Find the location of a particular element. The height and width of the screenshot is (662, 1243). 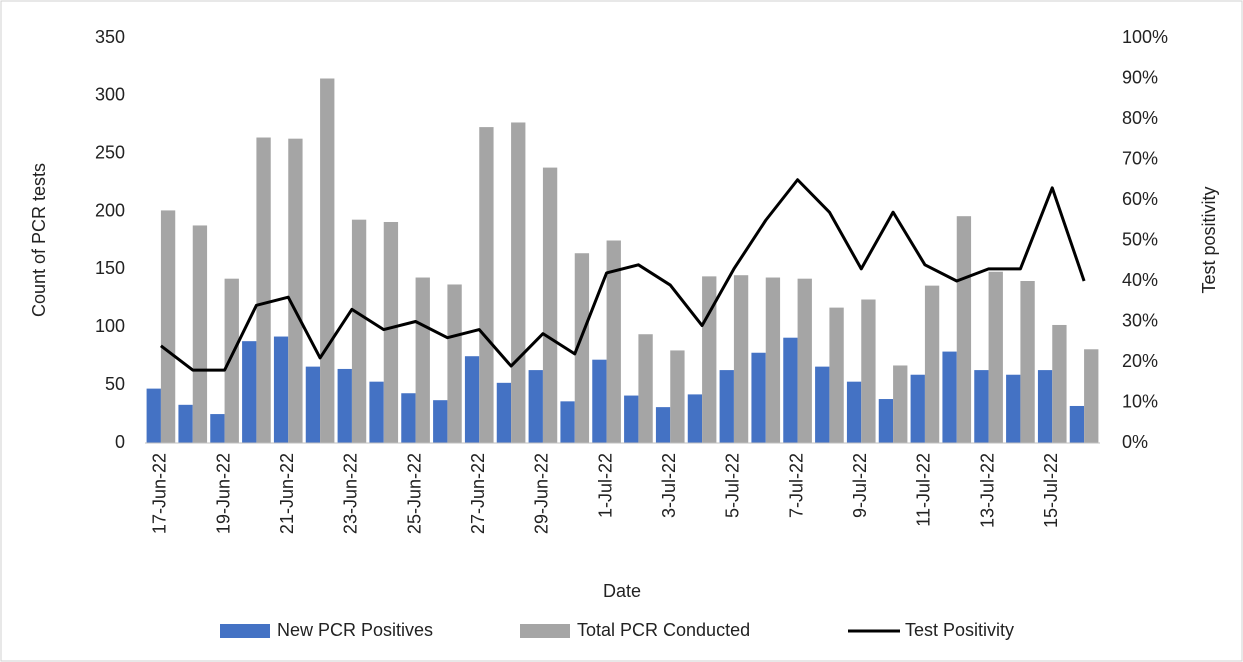

y-axis-title: Count of PCR tests is located at coordinates (39, 240).